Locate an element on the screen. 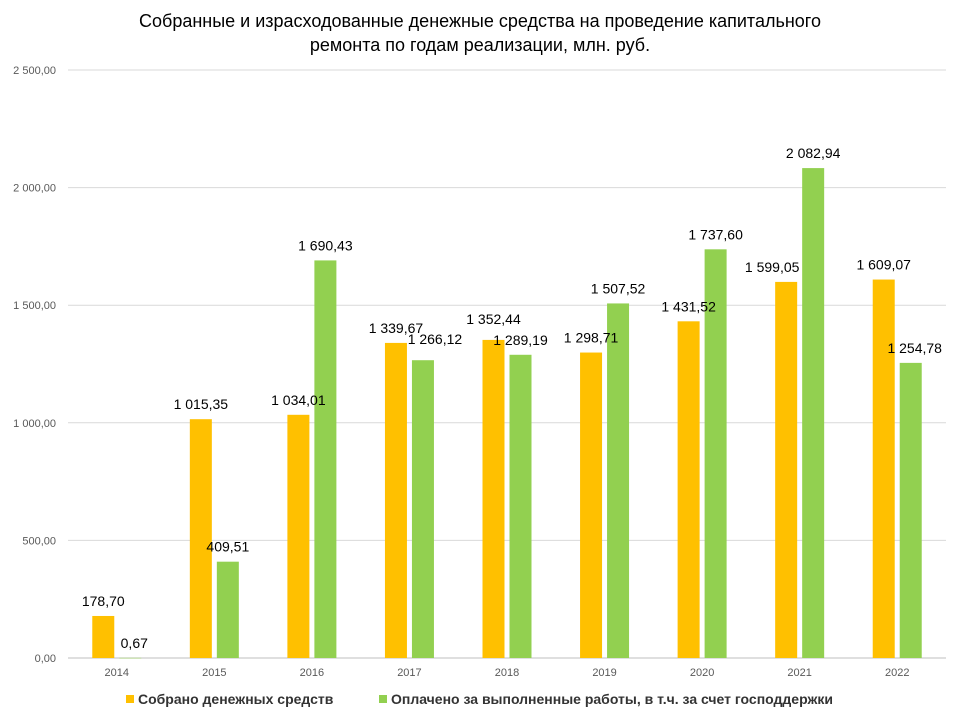  bar-collected-2014 is located at coordinates (103, 636).